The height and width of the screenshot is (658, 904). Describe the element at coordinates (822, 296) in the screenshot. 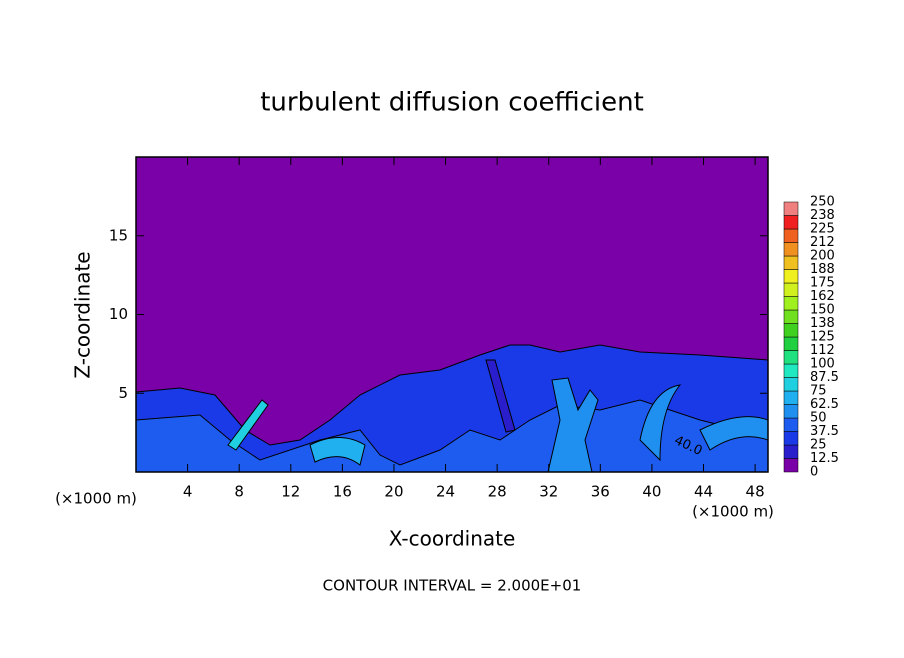

I see `colorbar-label: 162` at that location.